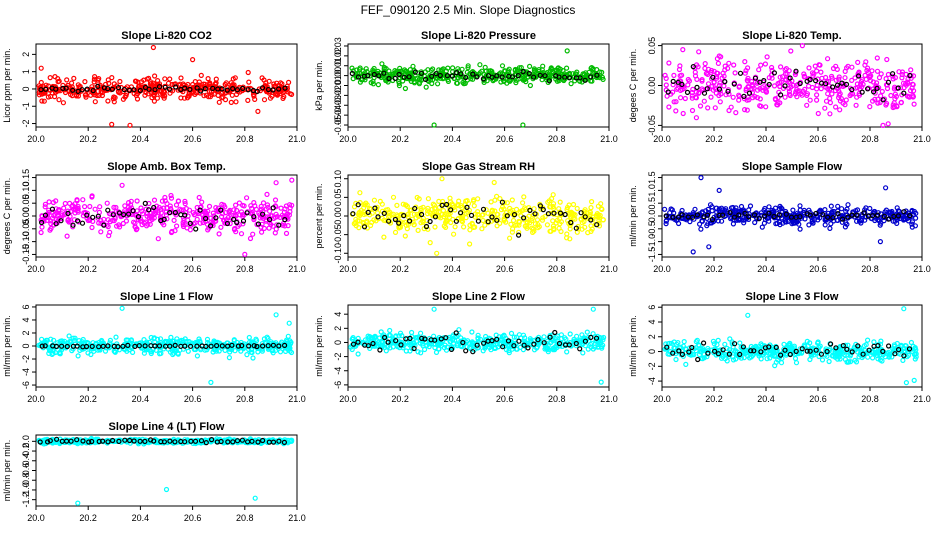  Describe the element at coordinates (26, 372) in the screenshot. I see `y-tick-label: -4` at that location.